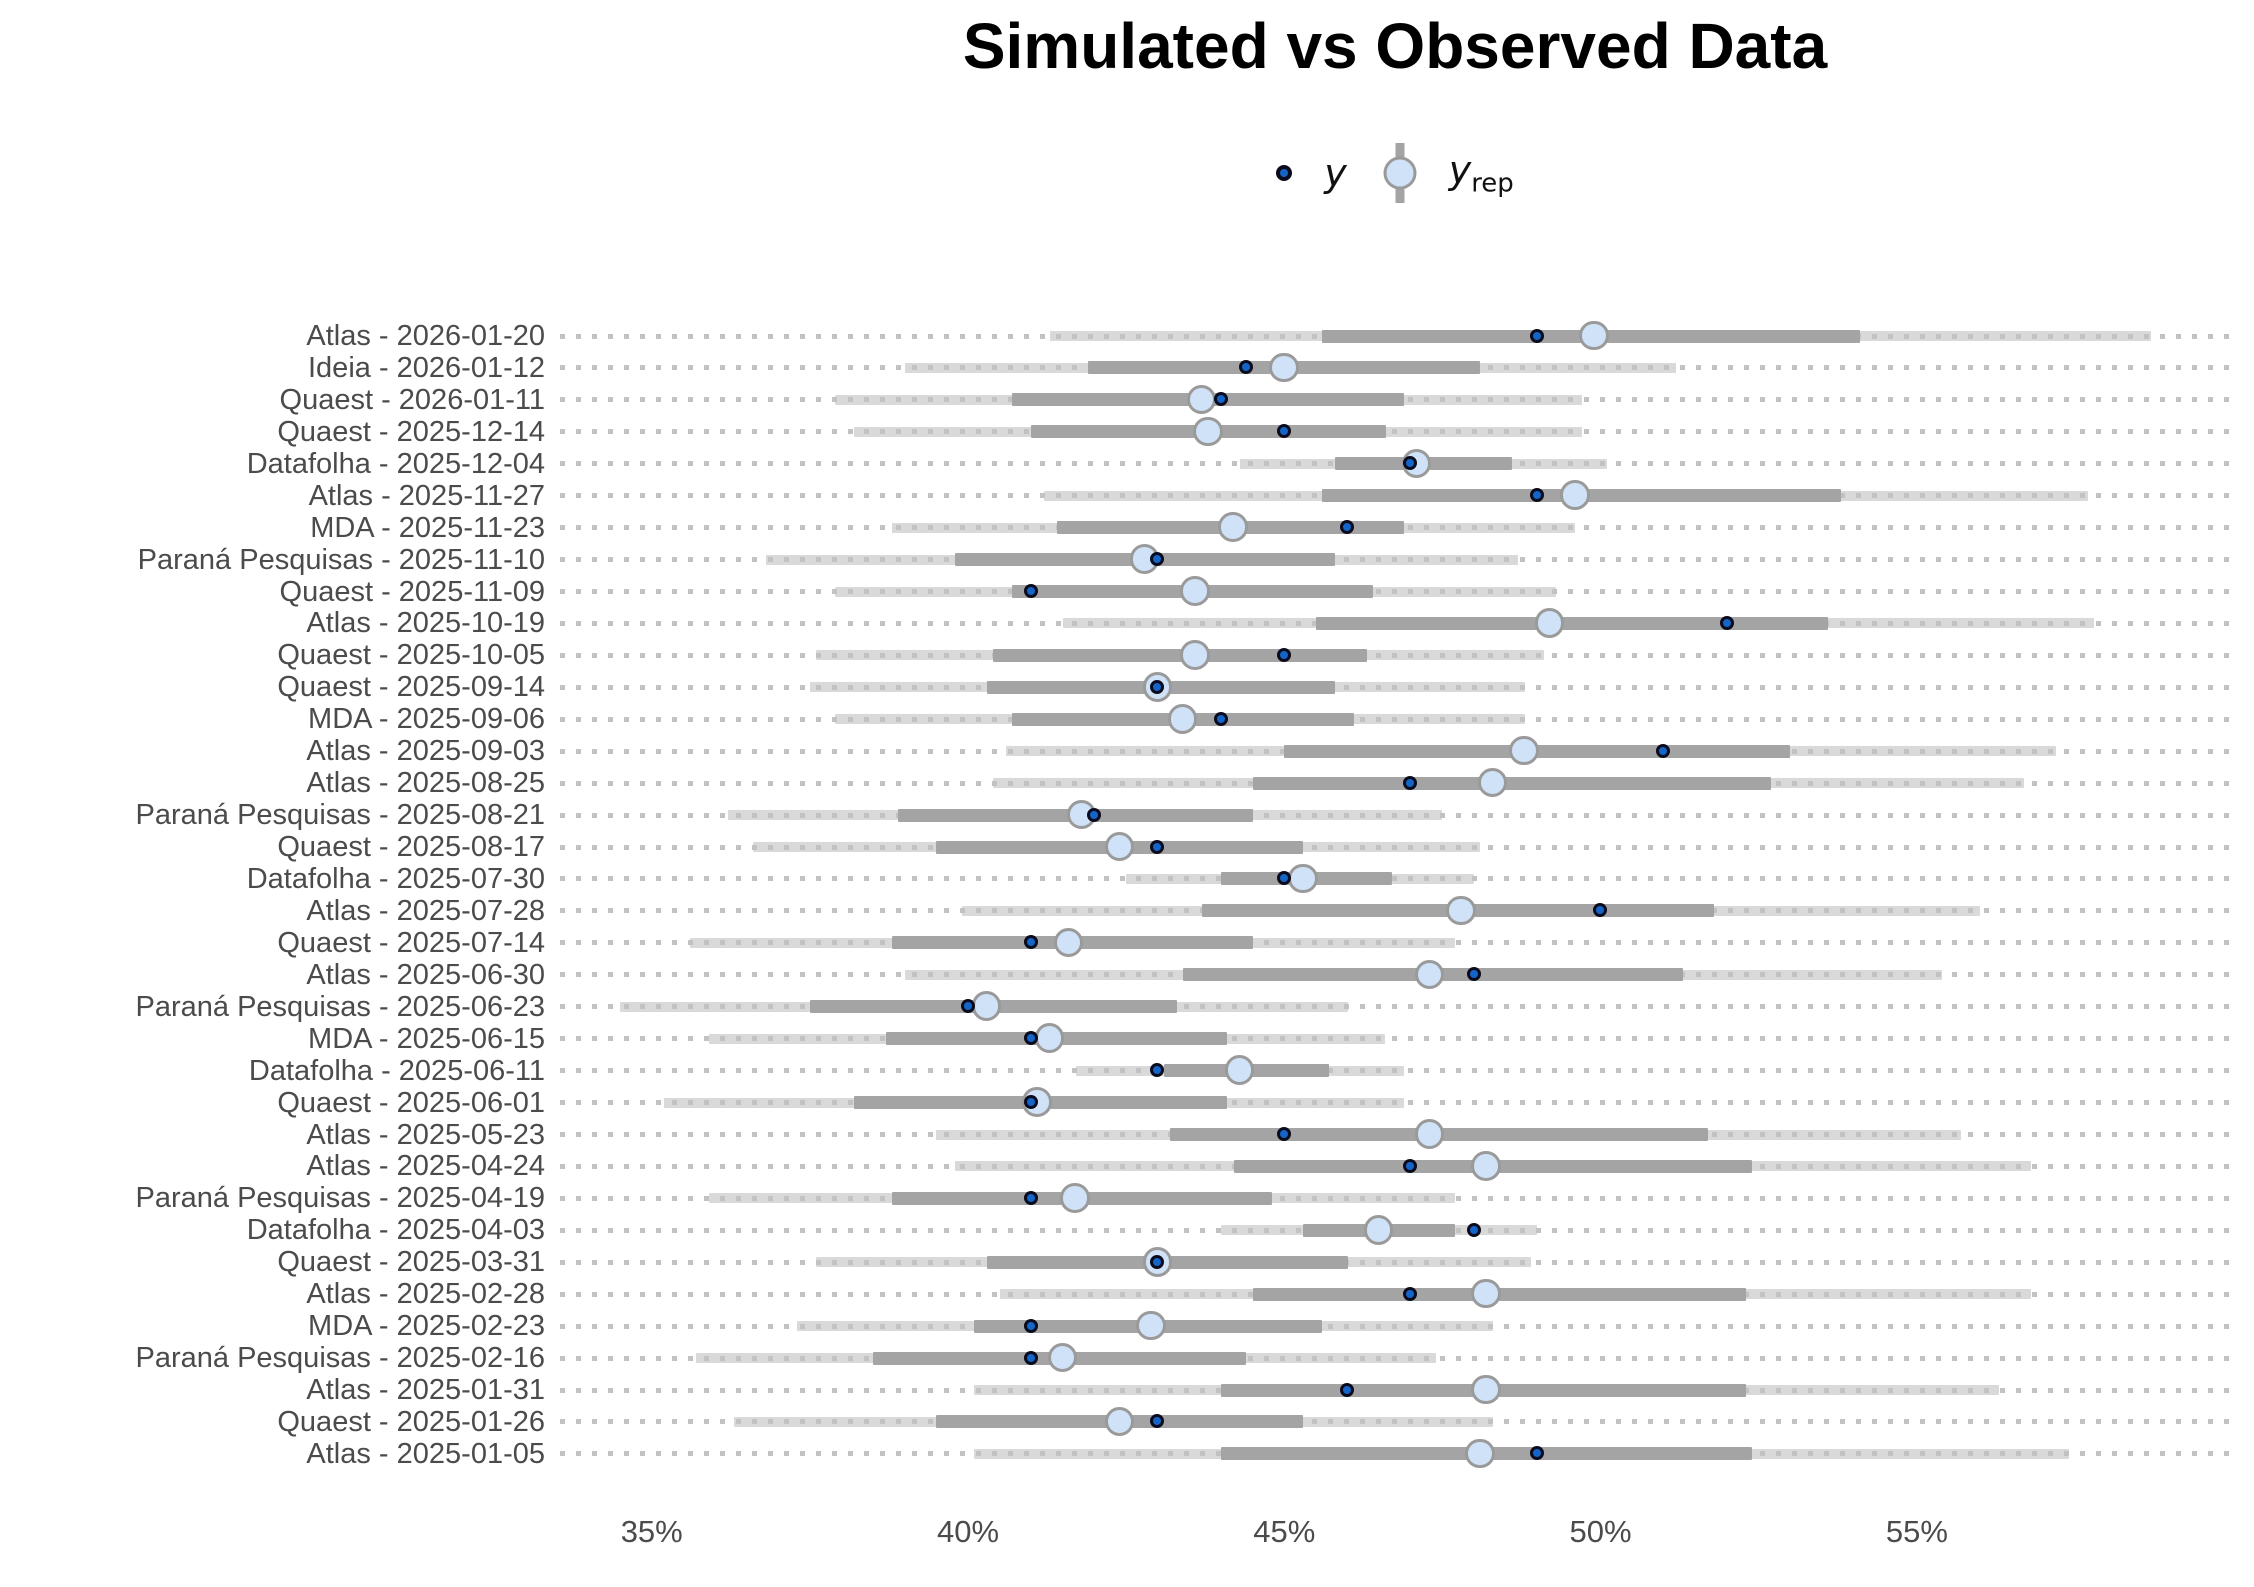 The height and width of the screenshot is (1587, 2254). Describe the element at coordinates (425, 623) in the screenshot. I see `row-label: Atlas - 2025-10-19` at that location.